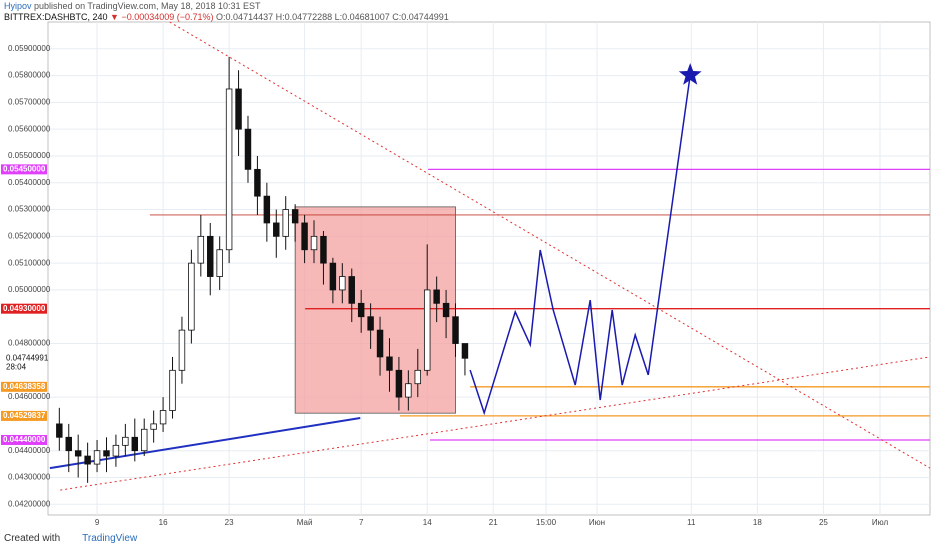  I want to click on y-tick-label: 0.04600000, so click(29, 396).